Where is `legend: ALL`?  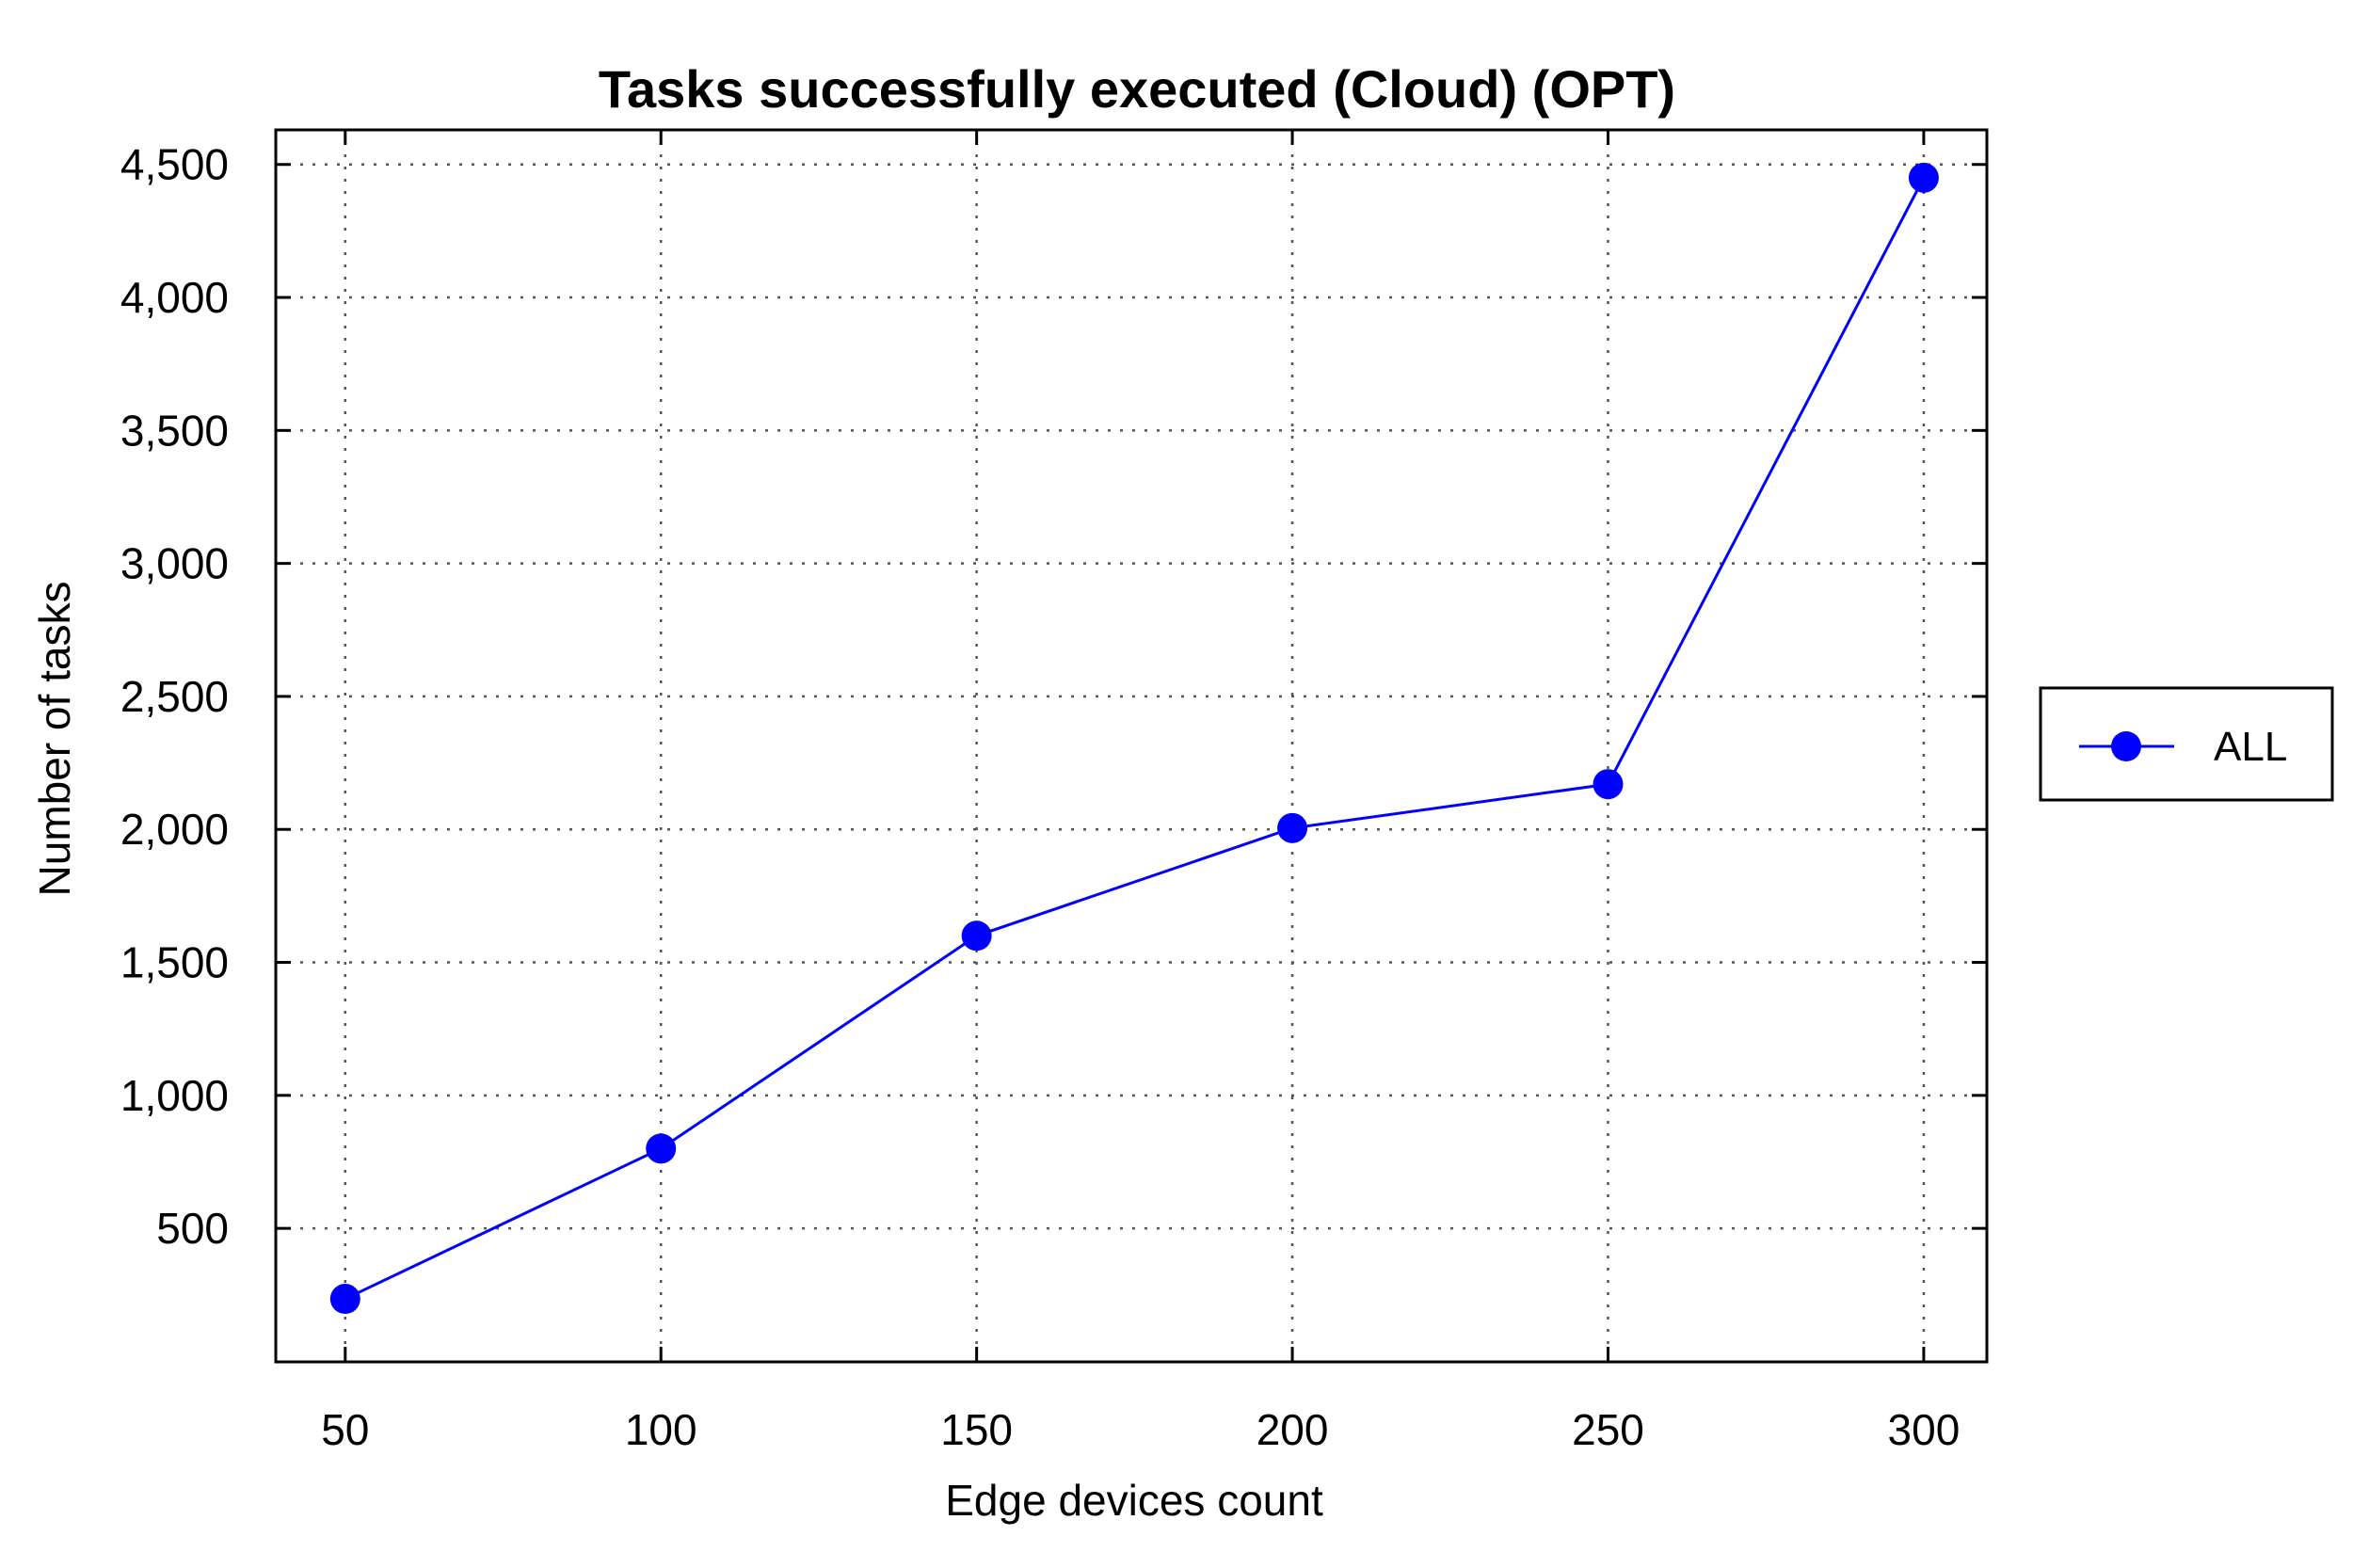 legend: ALL is located at coordinates (2186, 744).